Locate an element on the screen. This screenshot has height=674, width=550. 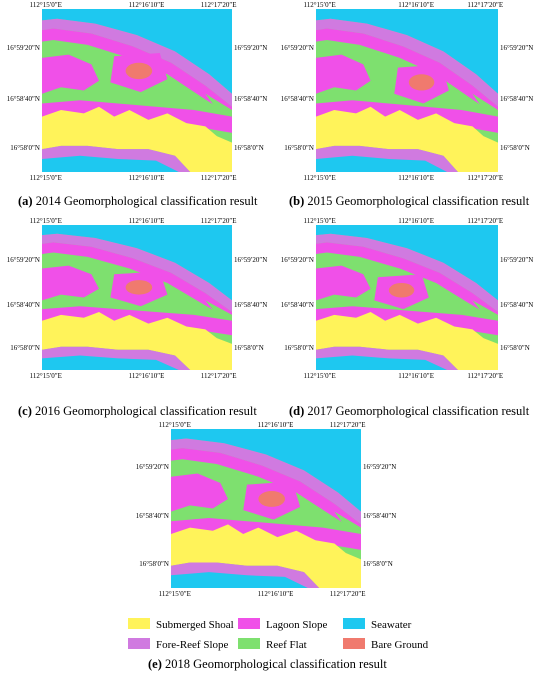
legend-label: Lagoon Slope is located at coordinates (297, 625).